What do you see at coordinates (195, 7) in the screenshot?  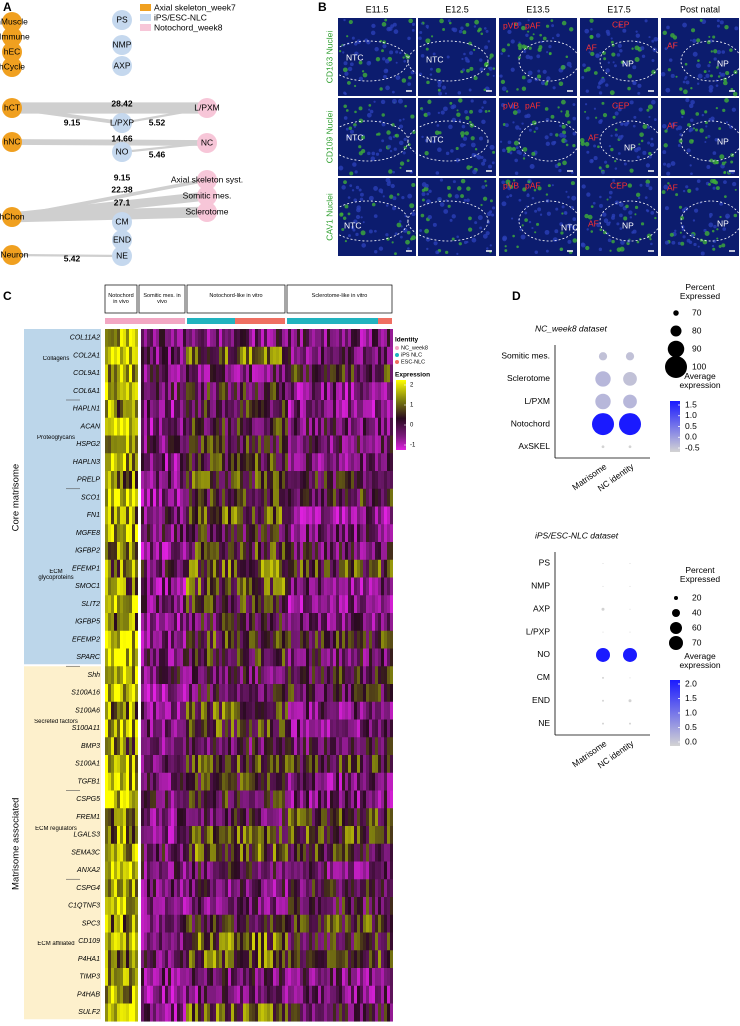 I see `legend-label: Axial skeleton_week7` at bounding box center [195, 7].